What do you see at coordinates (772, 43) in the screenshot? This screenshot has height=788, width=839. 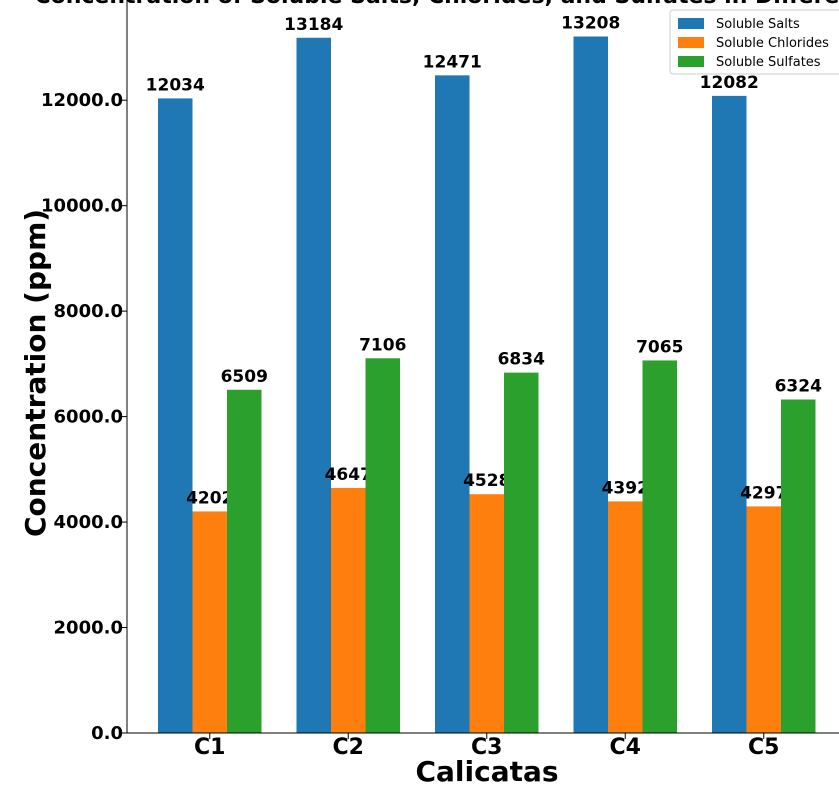 I see `legend-entry-label: Soluble Chlorides` at bounding box center [772, 43].